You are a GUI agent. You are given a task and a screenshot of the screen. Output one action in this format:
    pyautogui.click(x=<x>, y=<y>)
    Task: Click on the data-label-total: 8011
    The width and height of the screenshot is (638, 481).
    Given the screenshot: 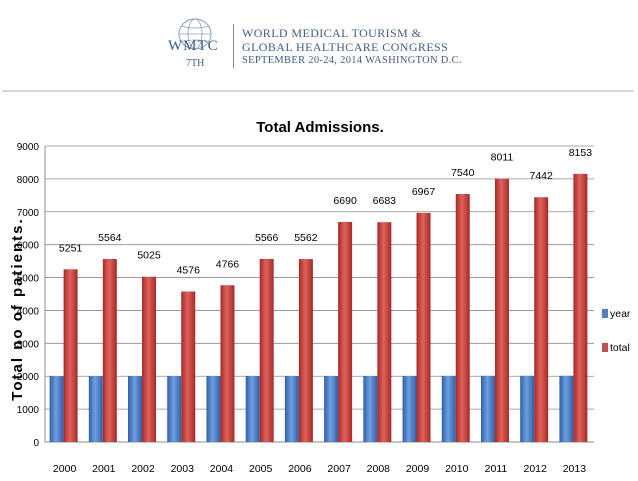 What is the action you would take?
    pyautogui.click(x=502, y=158)
    